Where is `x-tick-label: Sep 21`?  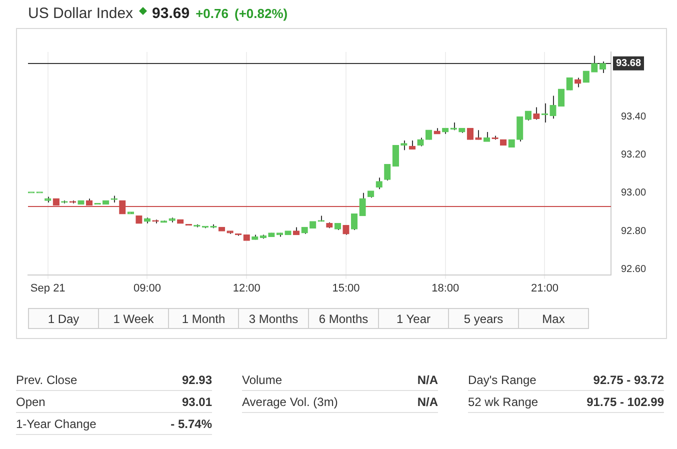
x-tick-label: Sep 21 is located at coordinates (48, 288).